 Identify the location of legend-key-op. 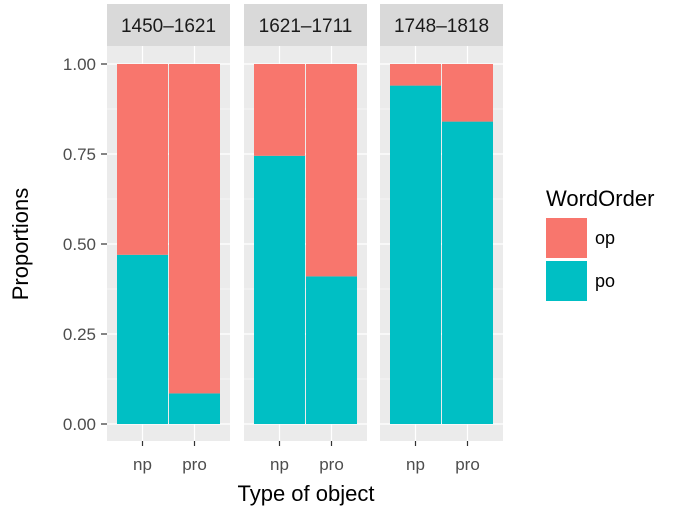
(566, 238).